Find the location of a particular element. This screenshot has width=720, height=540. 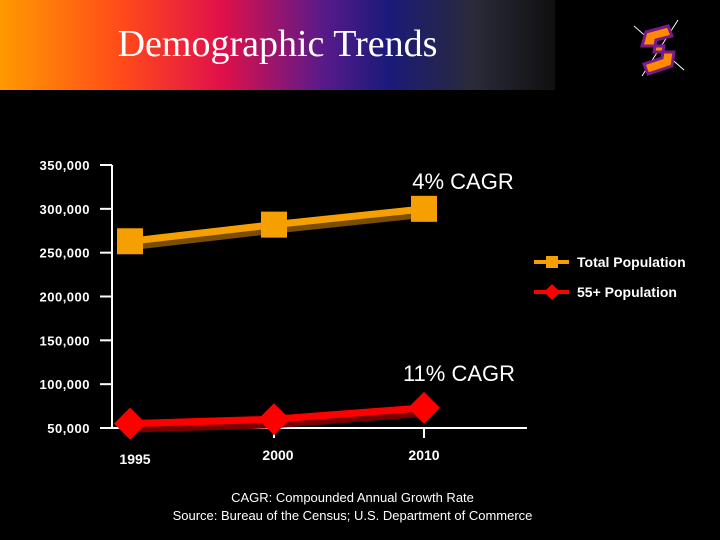

y-tick-label: 50,000 is located at coordinates (68, 428).